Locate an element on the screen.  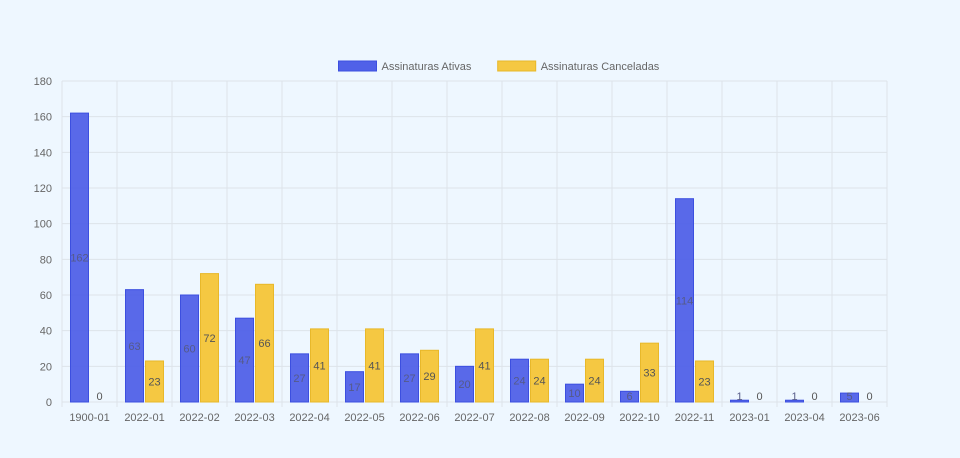
legend-label-canceladas: Assinaturas Canceladas is located at coordinates (600, 67).